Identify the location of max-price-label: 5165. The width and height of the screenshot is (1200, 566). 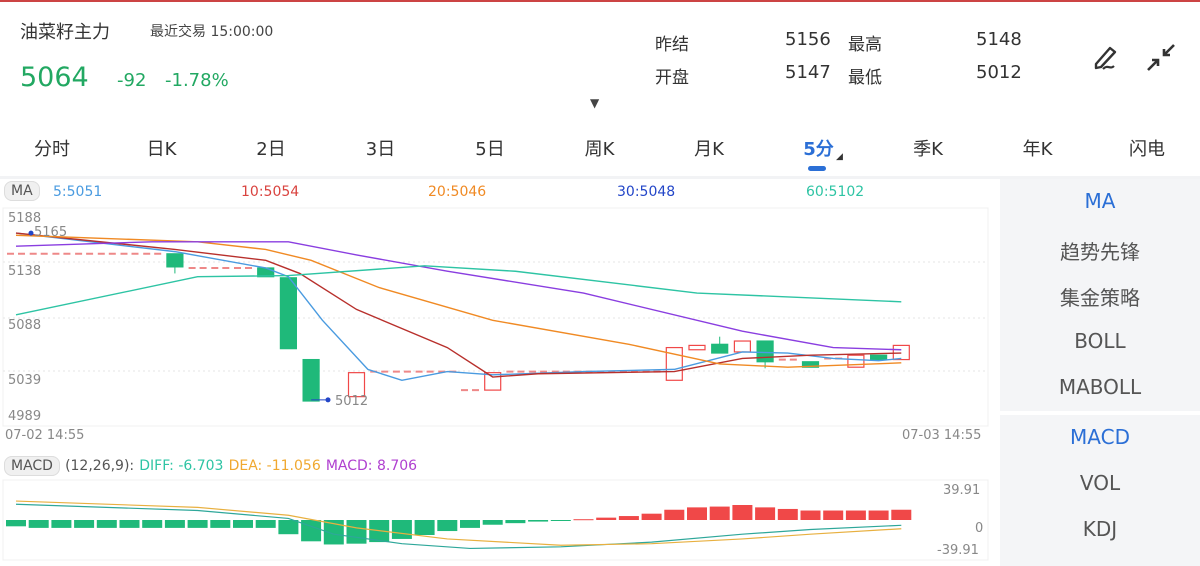
(51, 232).